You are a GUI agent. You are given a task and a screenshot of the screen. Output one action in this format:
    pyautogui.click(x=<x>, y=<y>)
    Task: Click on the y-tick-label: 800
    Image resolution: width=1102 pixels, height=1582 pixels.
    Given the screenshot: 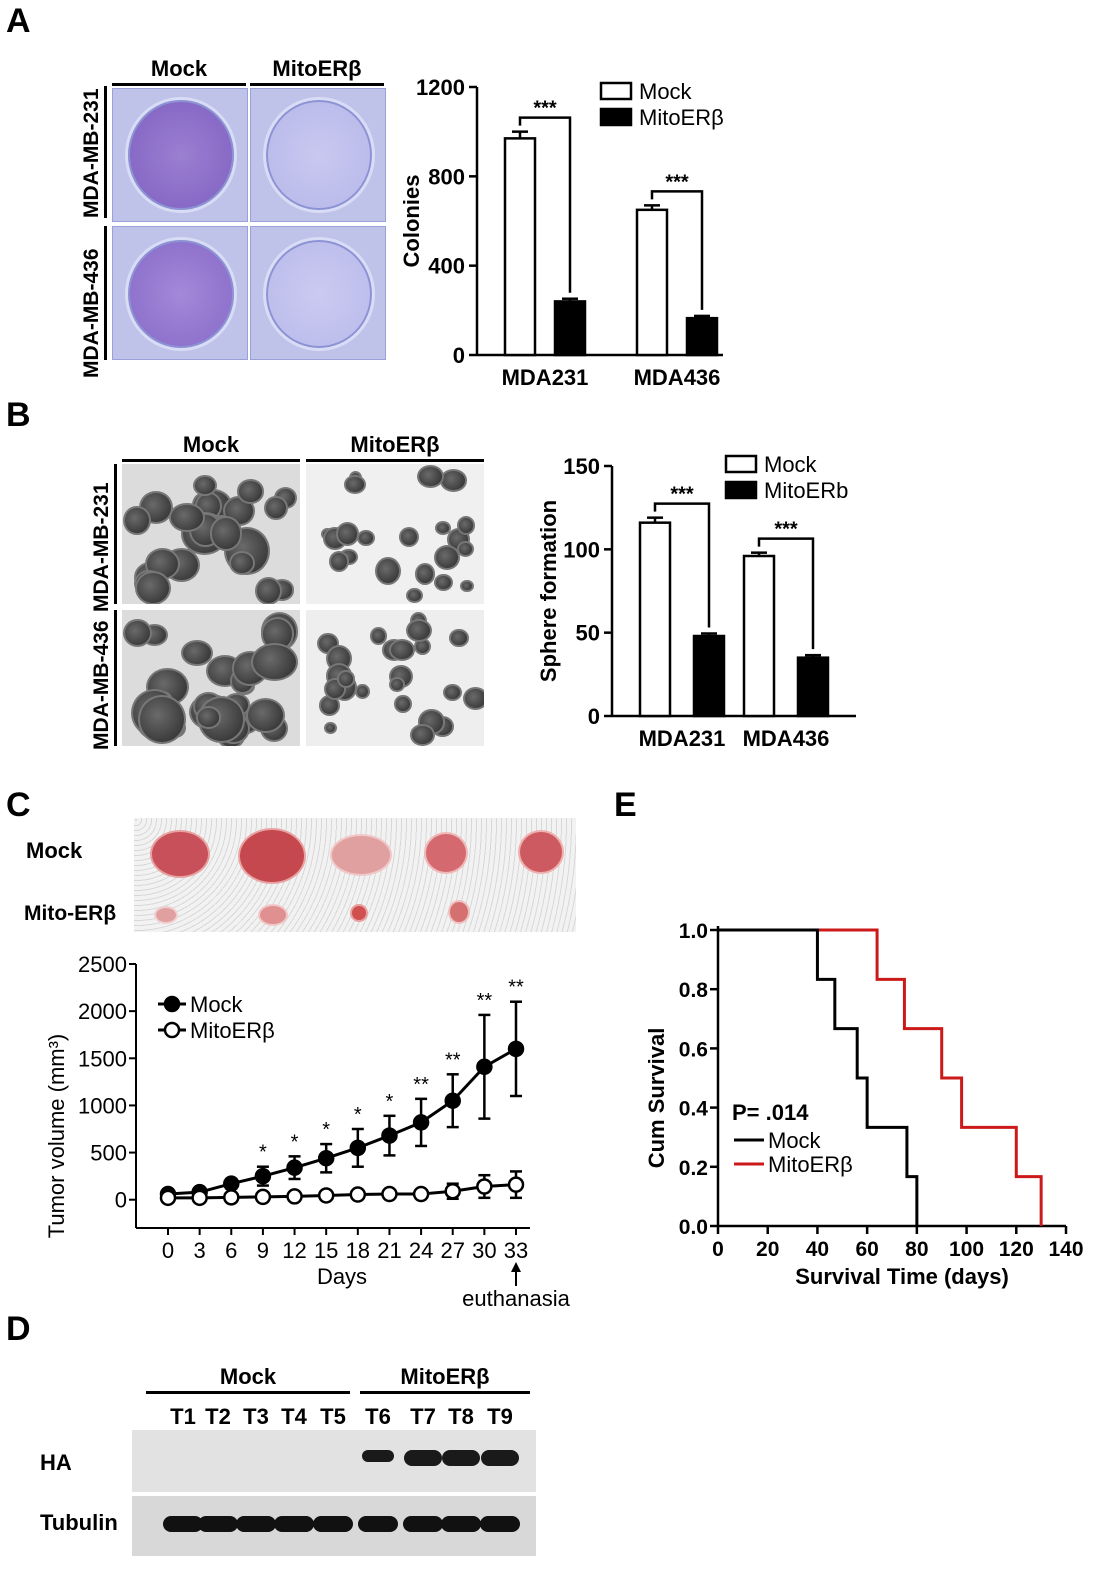 What is the action you would take?
    pyautogui.click(x=446, y=176)
    